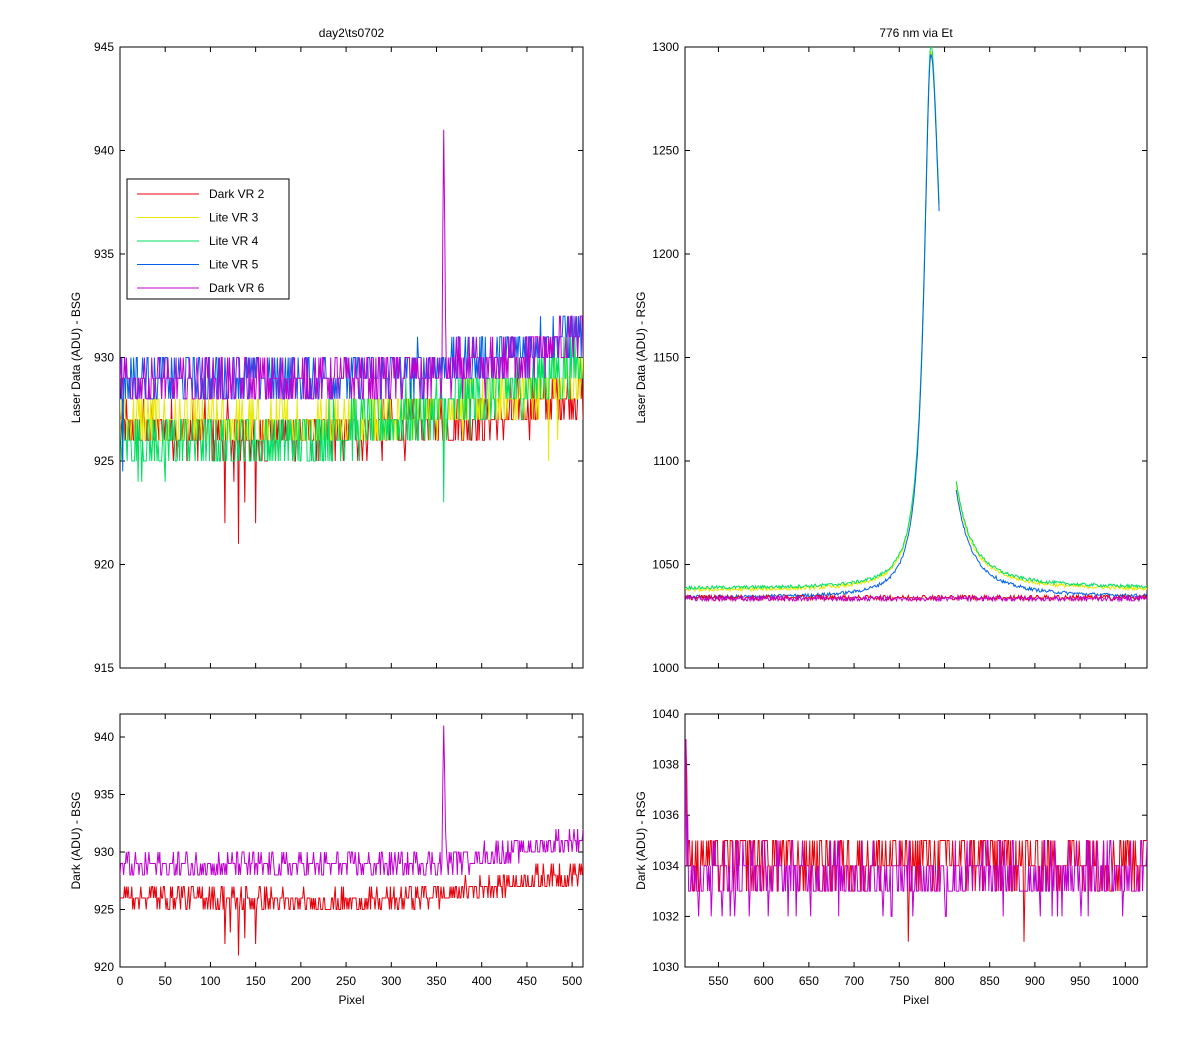 Image resolution: width=1200 pixels, height=1050 pixels. Describe the element at coordinates (1035, 981) in the screenshot. I see `x-tick-label: 900` at that location.